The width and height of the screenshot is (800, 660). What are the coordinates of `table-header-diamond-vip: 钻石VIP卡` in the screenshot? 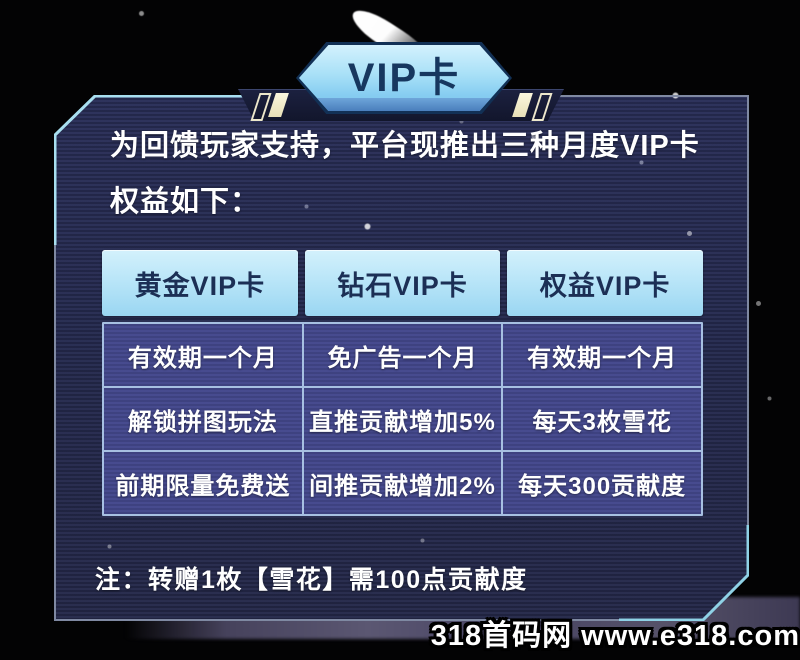 It's located at (402, 283).